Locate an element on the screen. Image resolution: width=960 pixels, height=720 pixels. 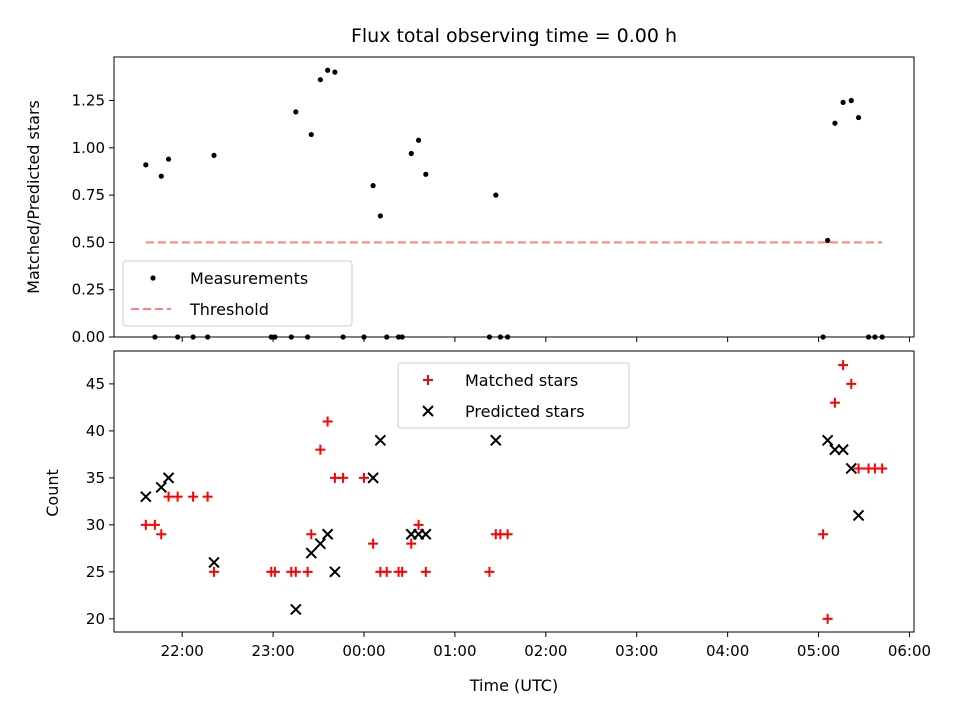
x-tick-label: 01:00 is located at coordinates (454, 651).